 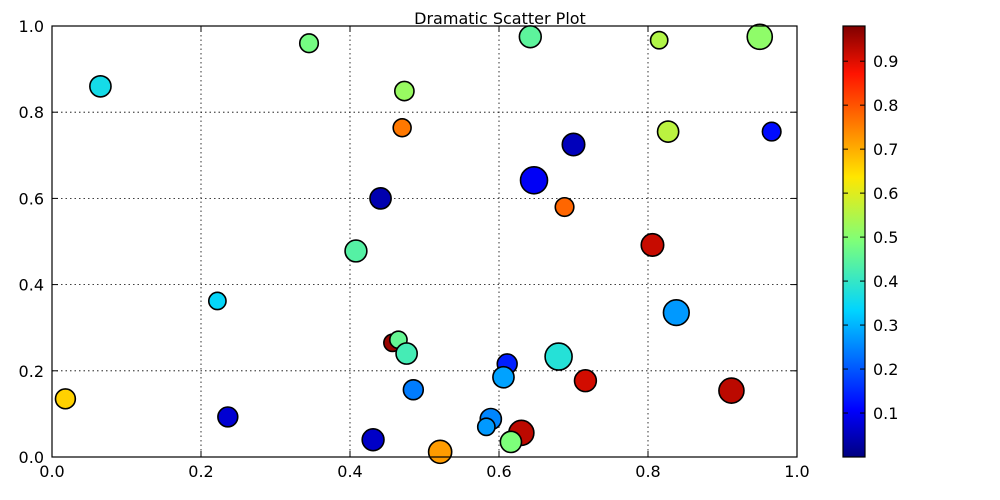 I want to click on colorbar-tick-label: 0.1, so click(x=885, y=413).